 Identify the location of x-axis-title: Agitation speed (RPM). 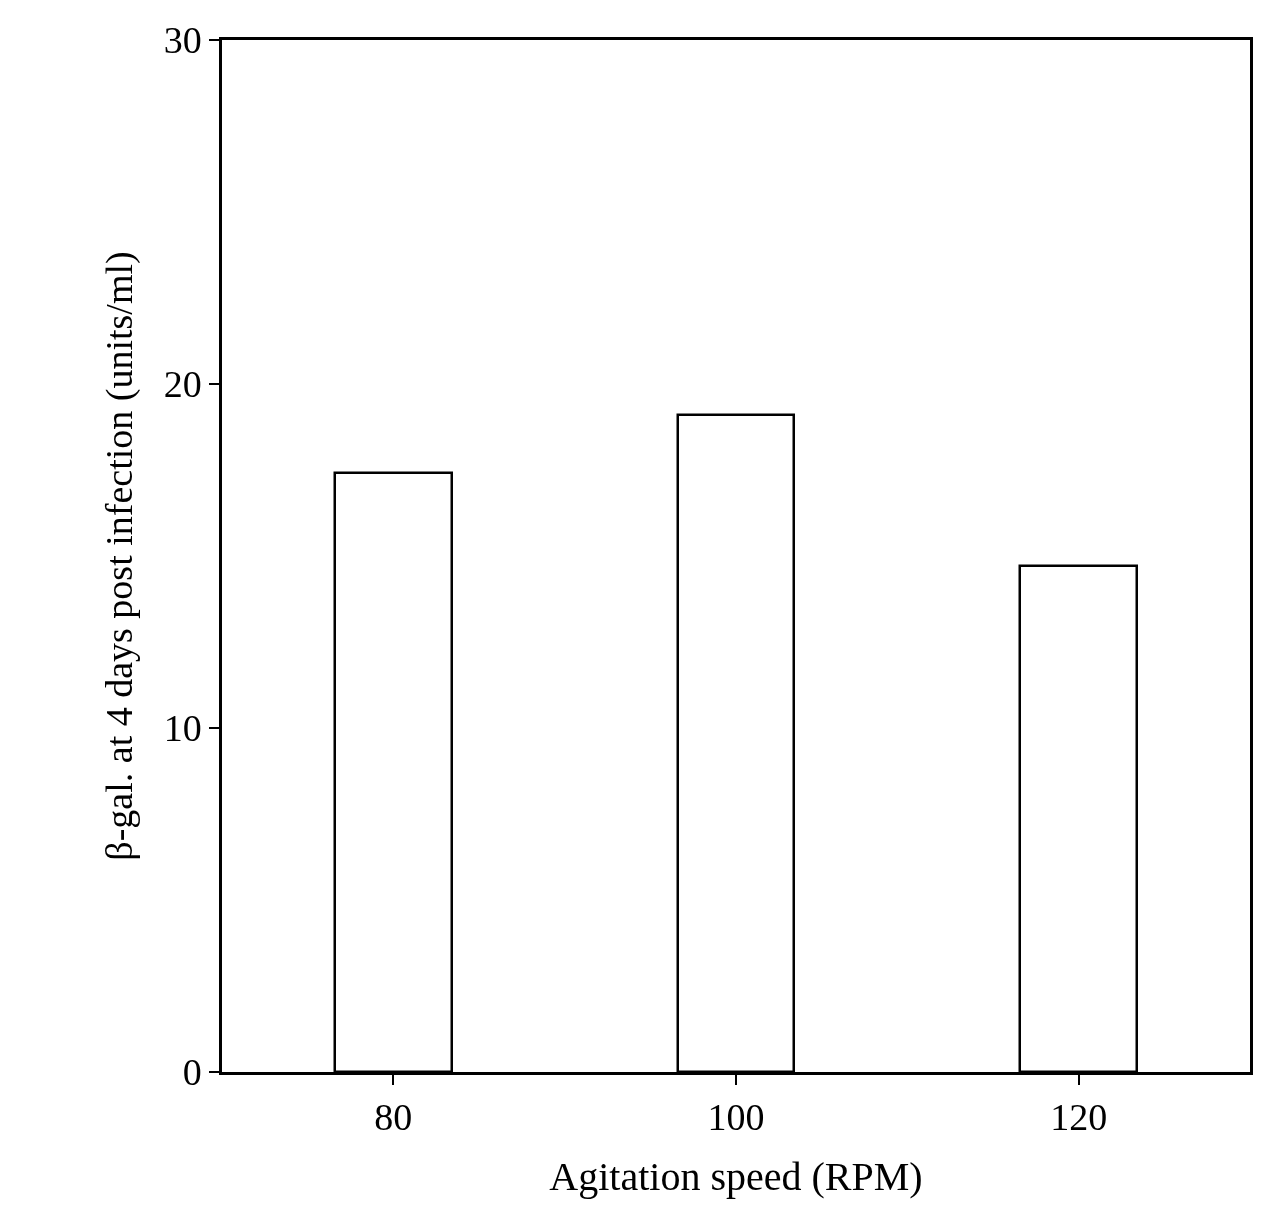
(736, 1176).